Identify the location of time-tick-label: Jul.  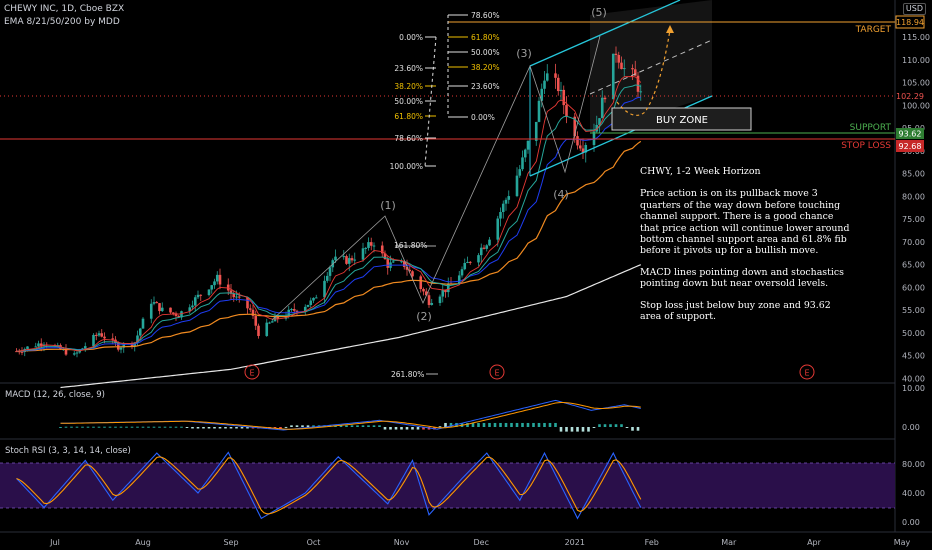
(54, 542).